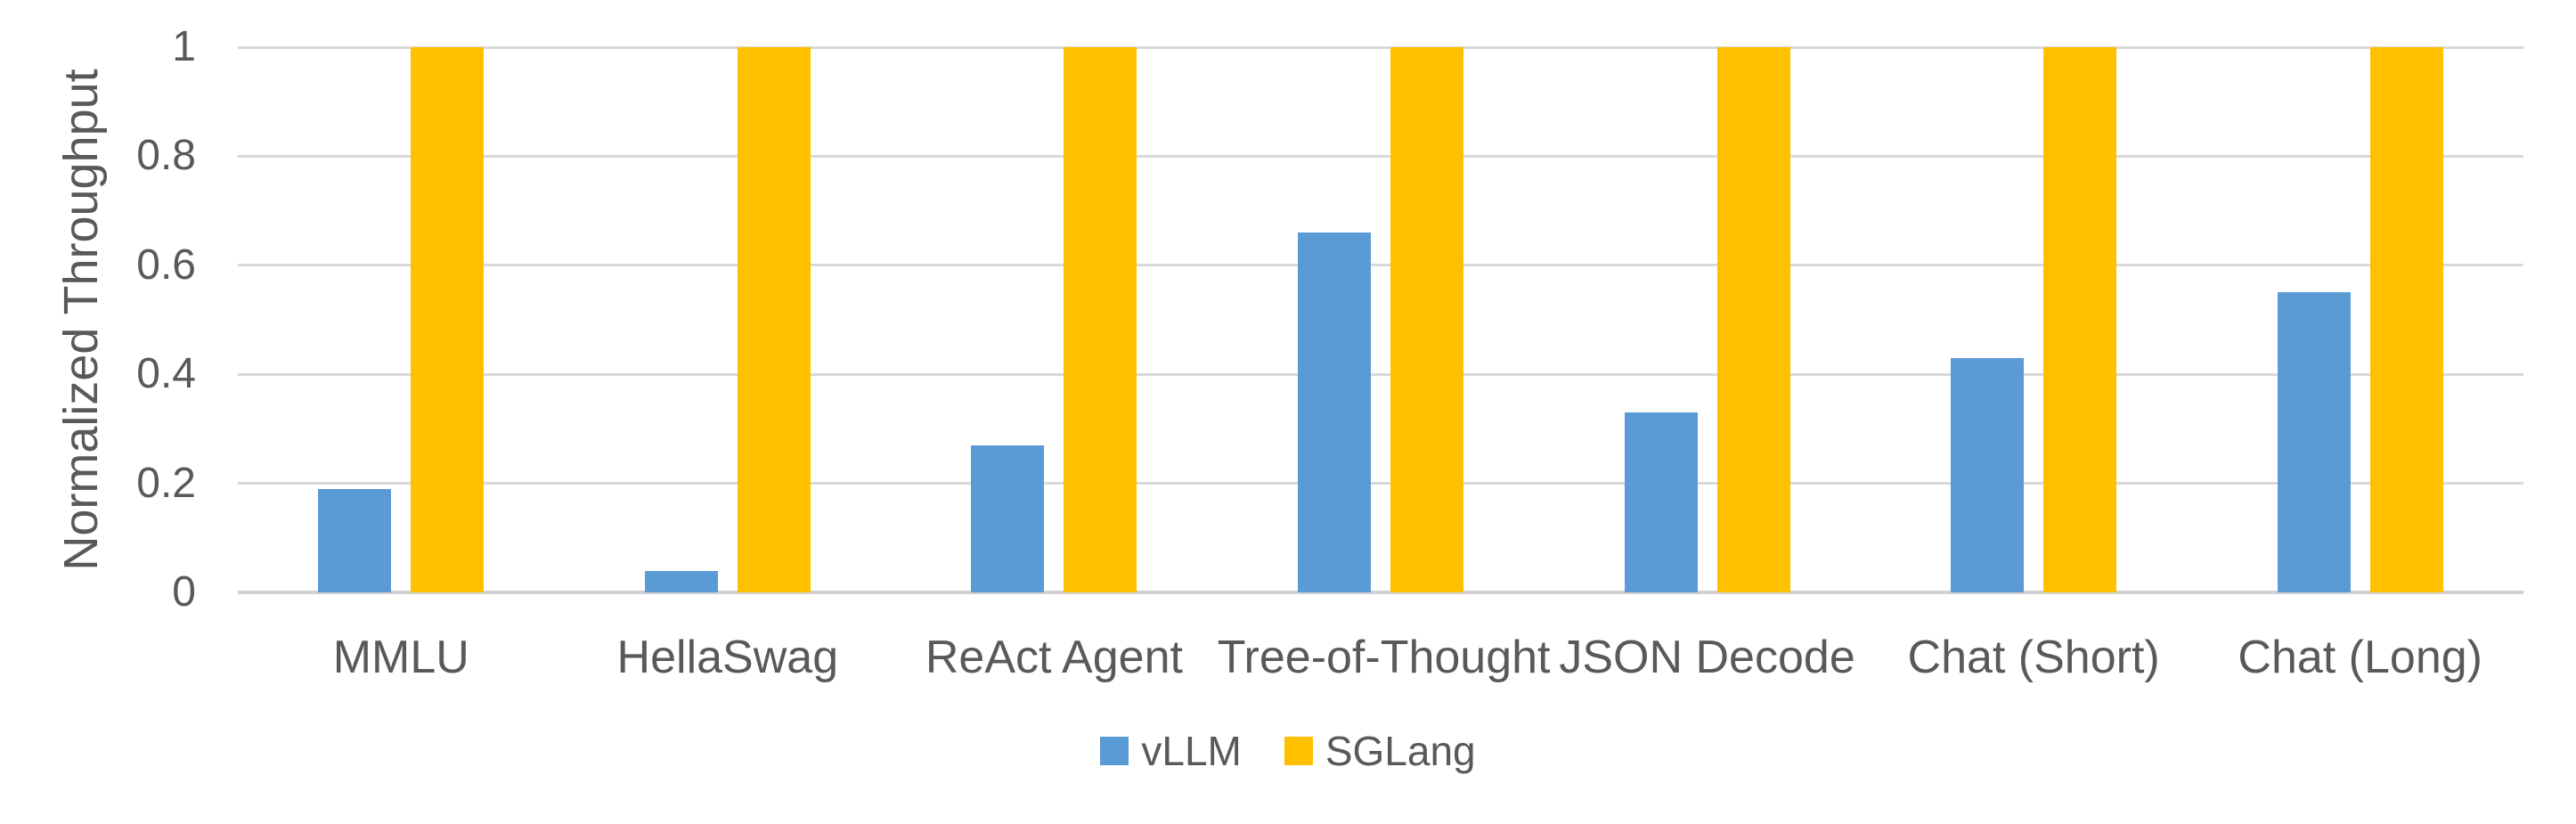 Image resolution: width=2576 pixels, height=824 pixels. What do you see at coordinates (1381, 483) in the screenshot?
I see `gridline-y-0.2` at bounding box center [1381, 483].